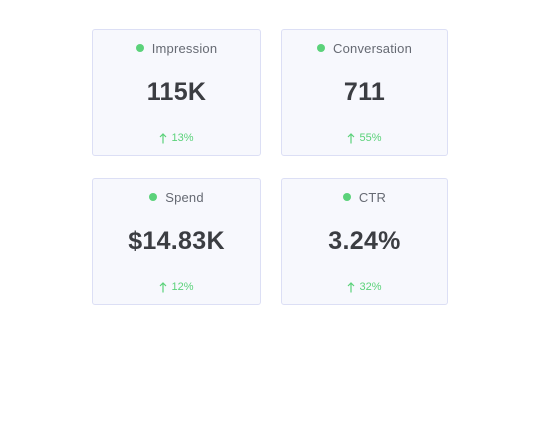 Image resolution: width=546 pixels, height=433 pixels. I want to click on card-label: CTR, so click(372, 197).